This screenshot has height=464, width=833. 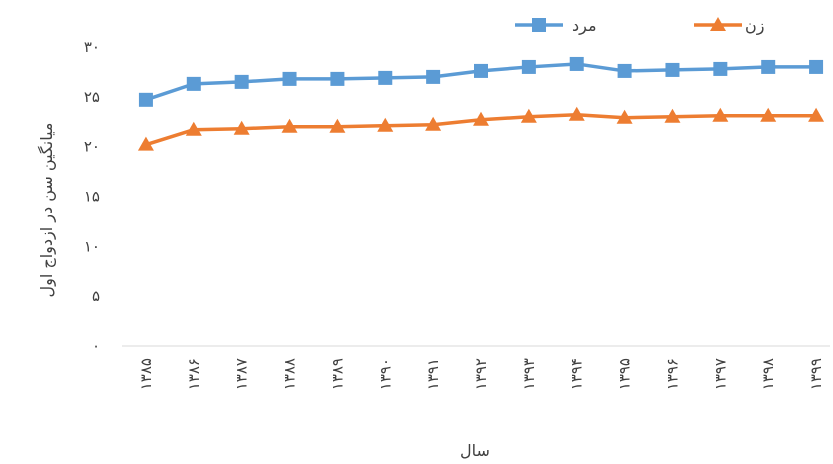 I want to click on x-tick-label: ۱۳۹۷, so click(x=720, y=374).